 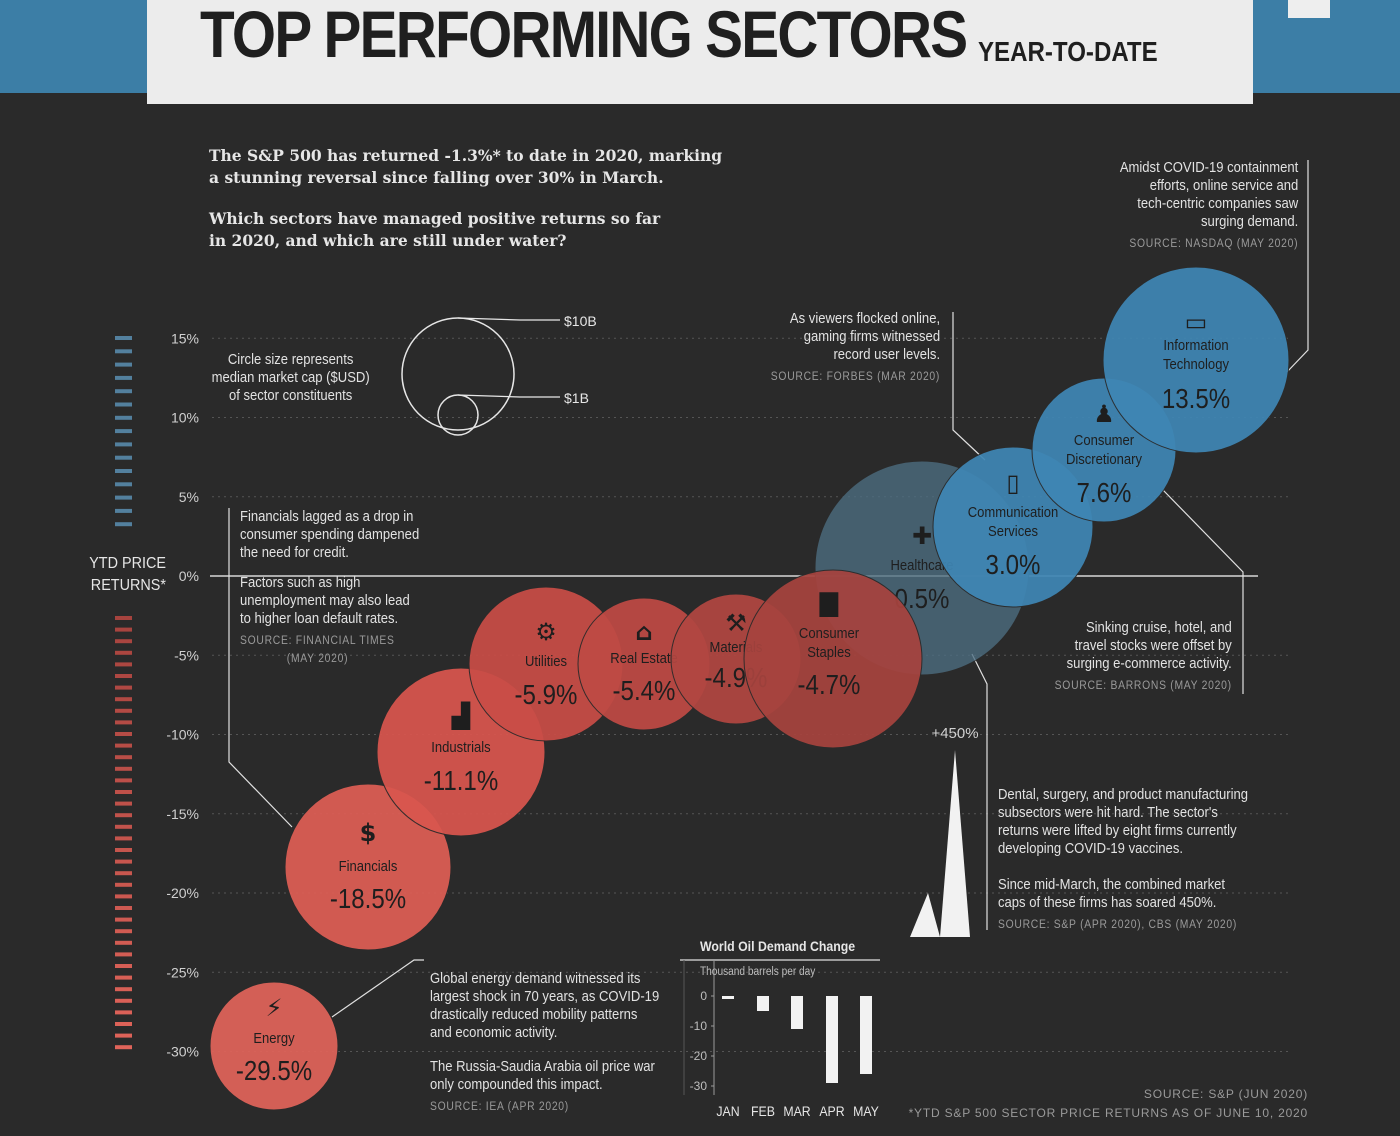 What do you see at coordinates (123, 575) in the screenshot?
I see `axis-title: YTD PRICE RETURNS*` at bounding box center [123, 575].